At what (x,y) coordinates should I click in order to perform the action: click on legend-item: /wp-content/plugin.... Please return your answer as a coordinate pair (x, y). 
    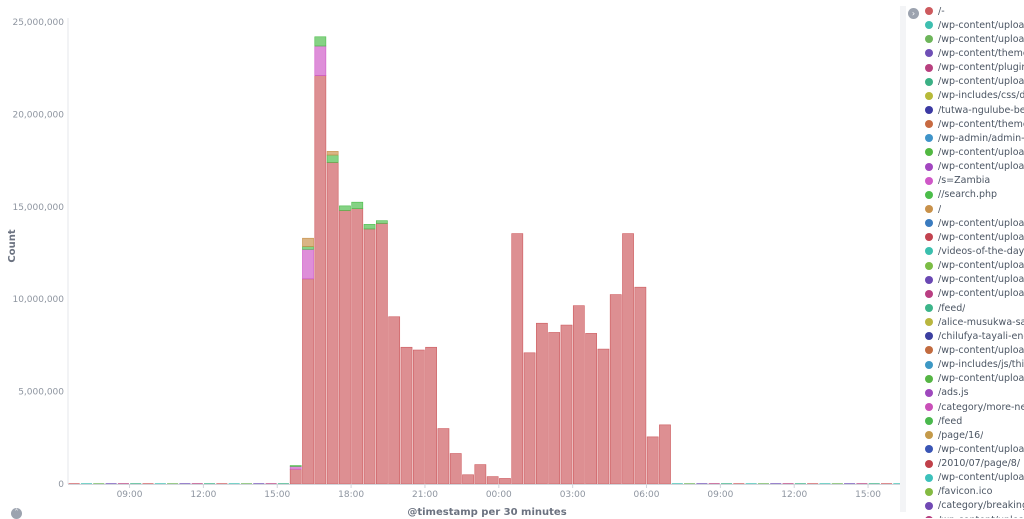
    Looking at the image, I should click on (972, 68).